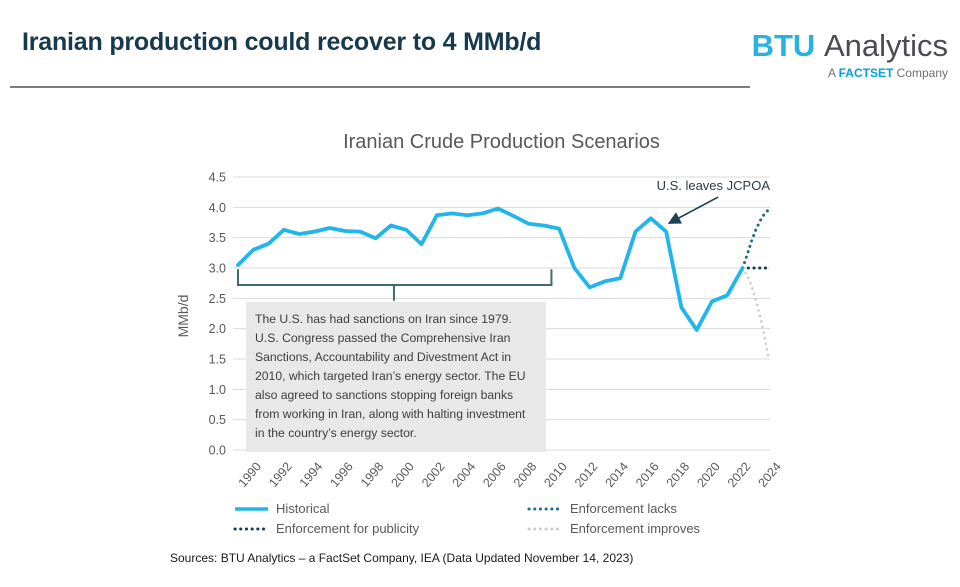 The image size is (960, 587). I want to click on y-tick-label: 3.5, so click(217, 238).